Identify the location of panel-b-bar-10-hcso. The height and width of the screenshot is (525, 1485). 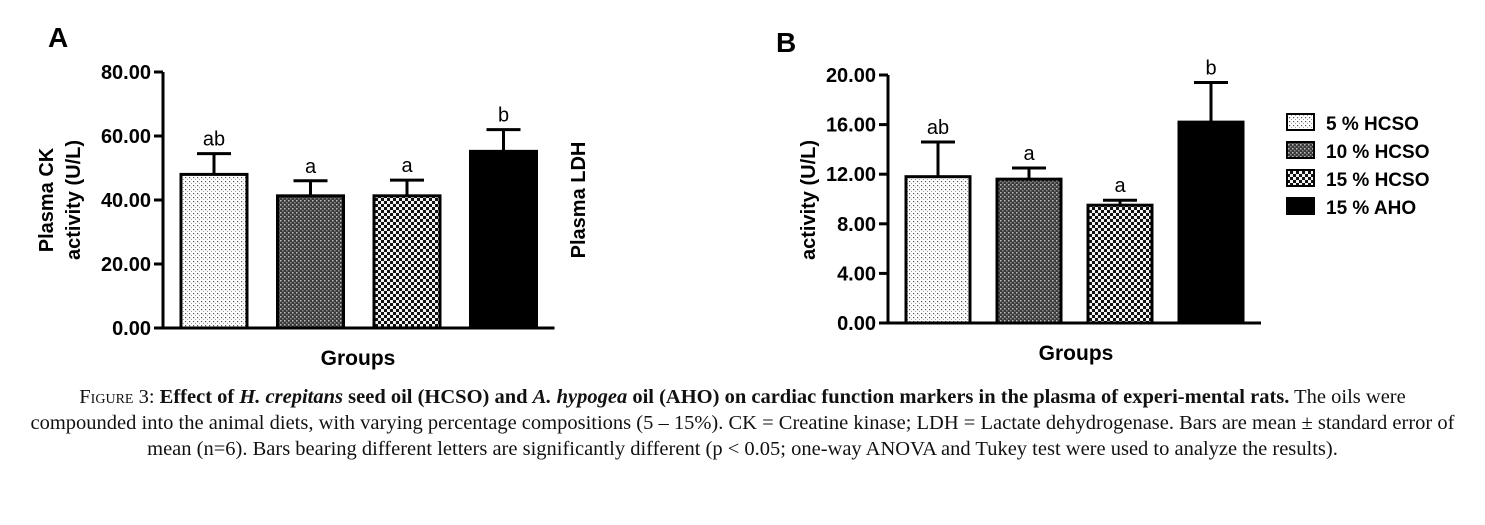
(1029, 251).